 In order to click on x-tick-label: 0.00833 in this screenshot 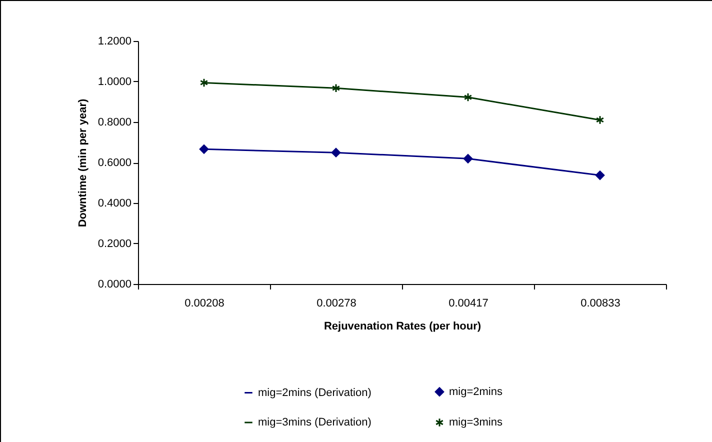, I will do `click(600, 304)`.